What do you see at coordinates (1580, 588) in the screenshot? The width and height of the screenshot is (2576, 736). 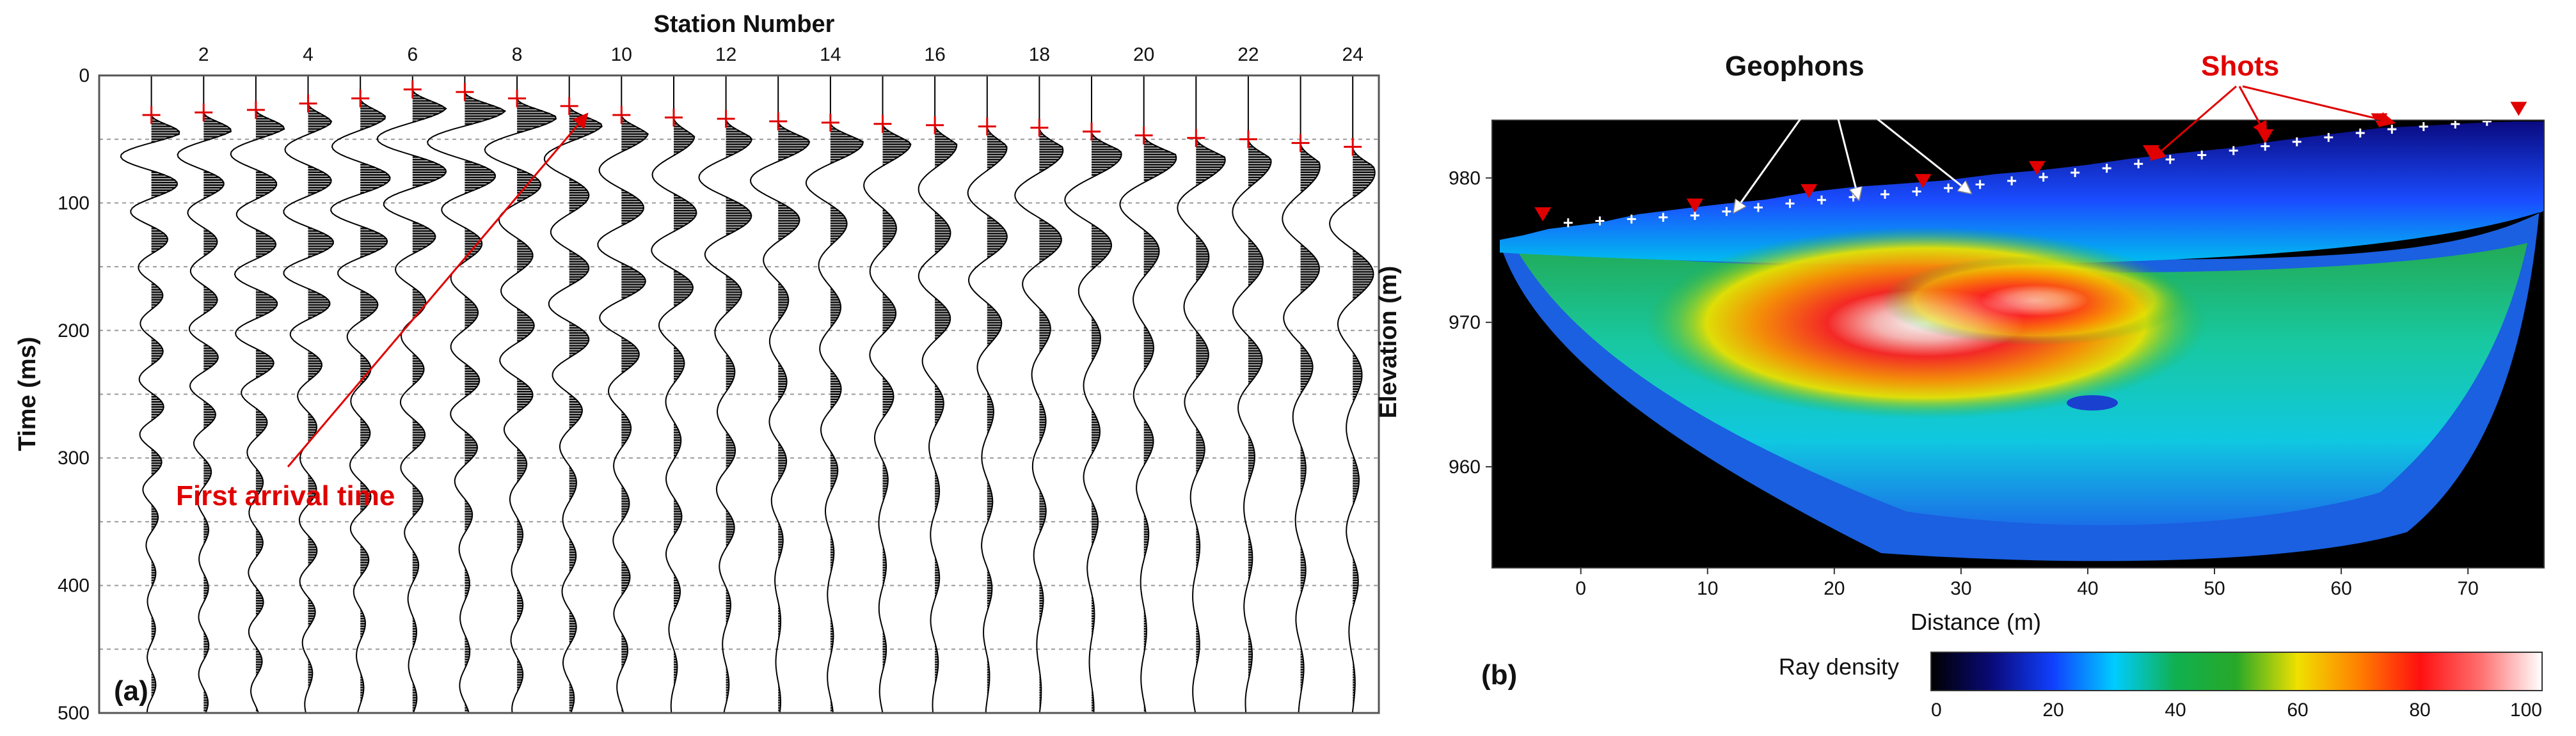 I see `distance-tick-label: 0` at bounding box center [1580, 588].